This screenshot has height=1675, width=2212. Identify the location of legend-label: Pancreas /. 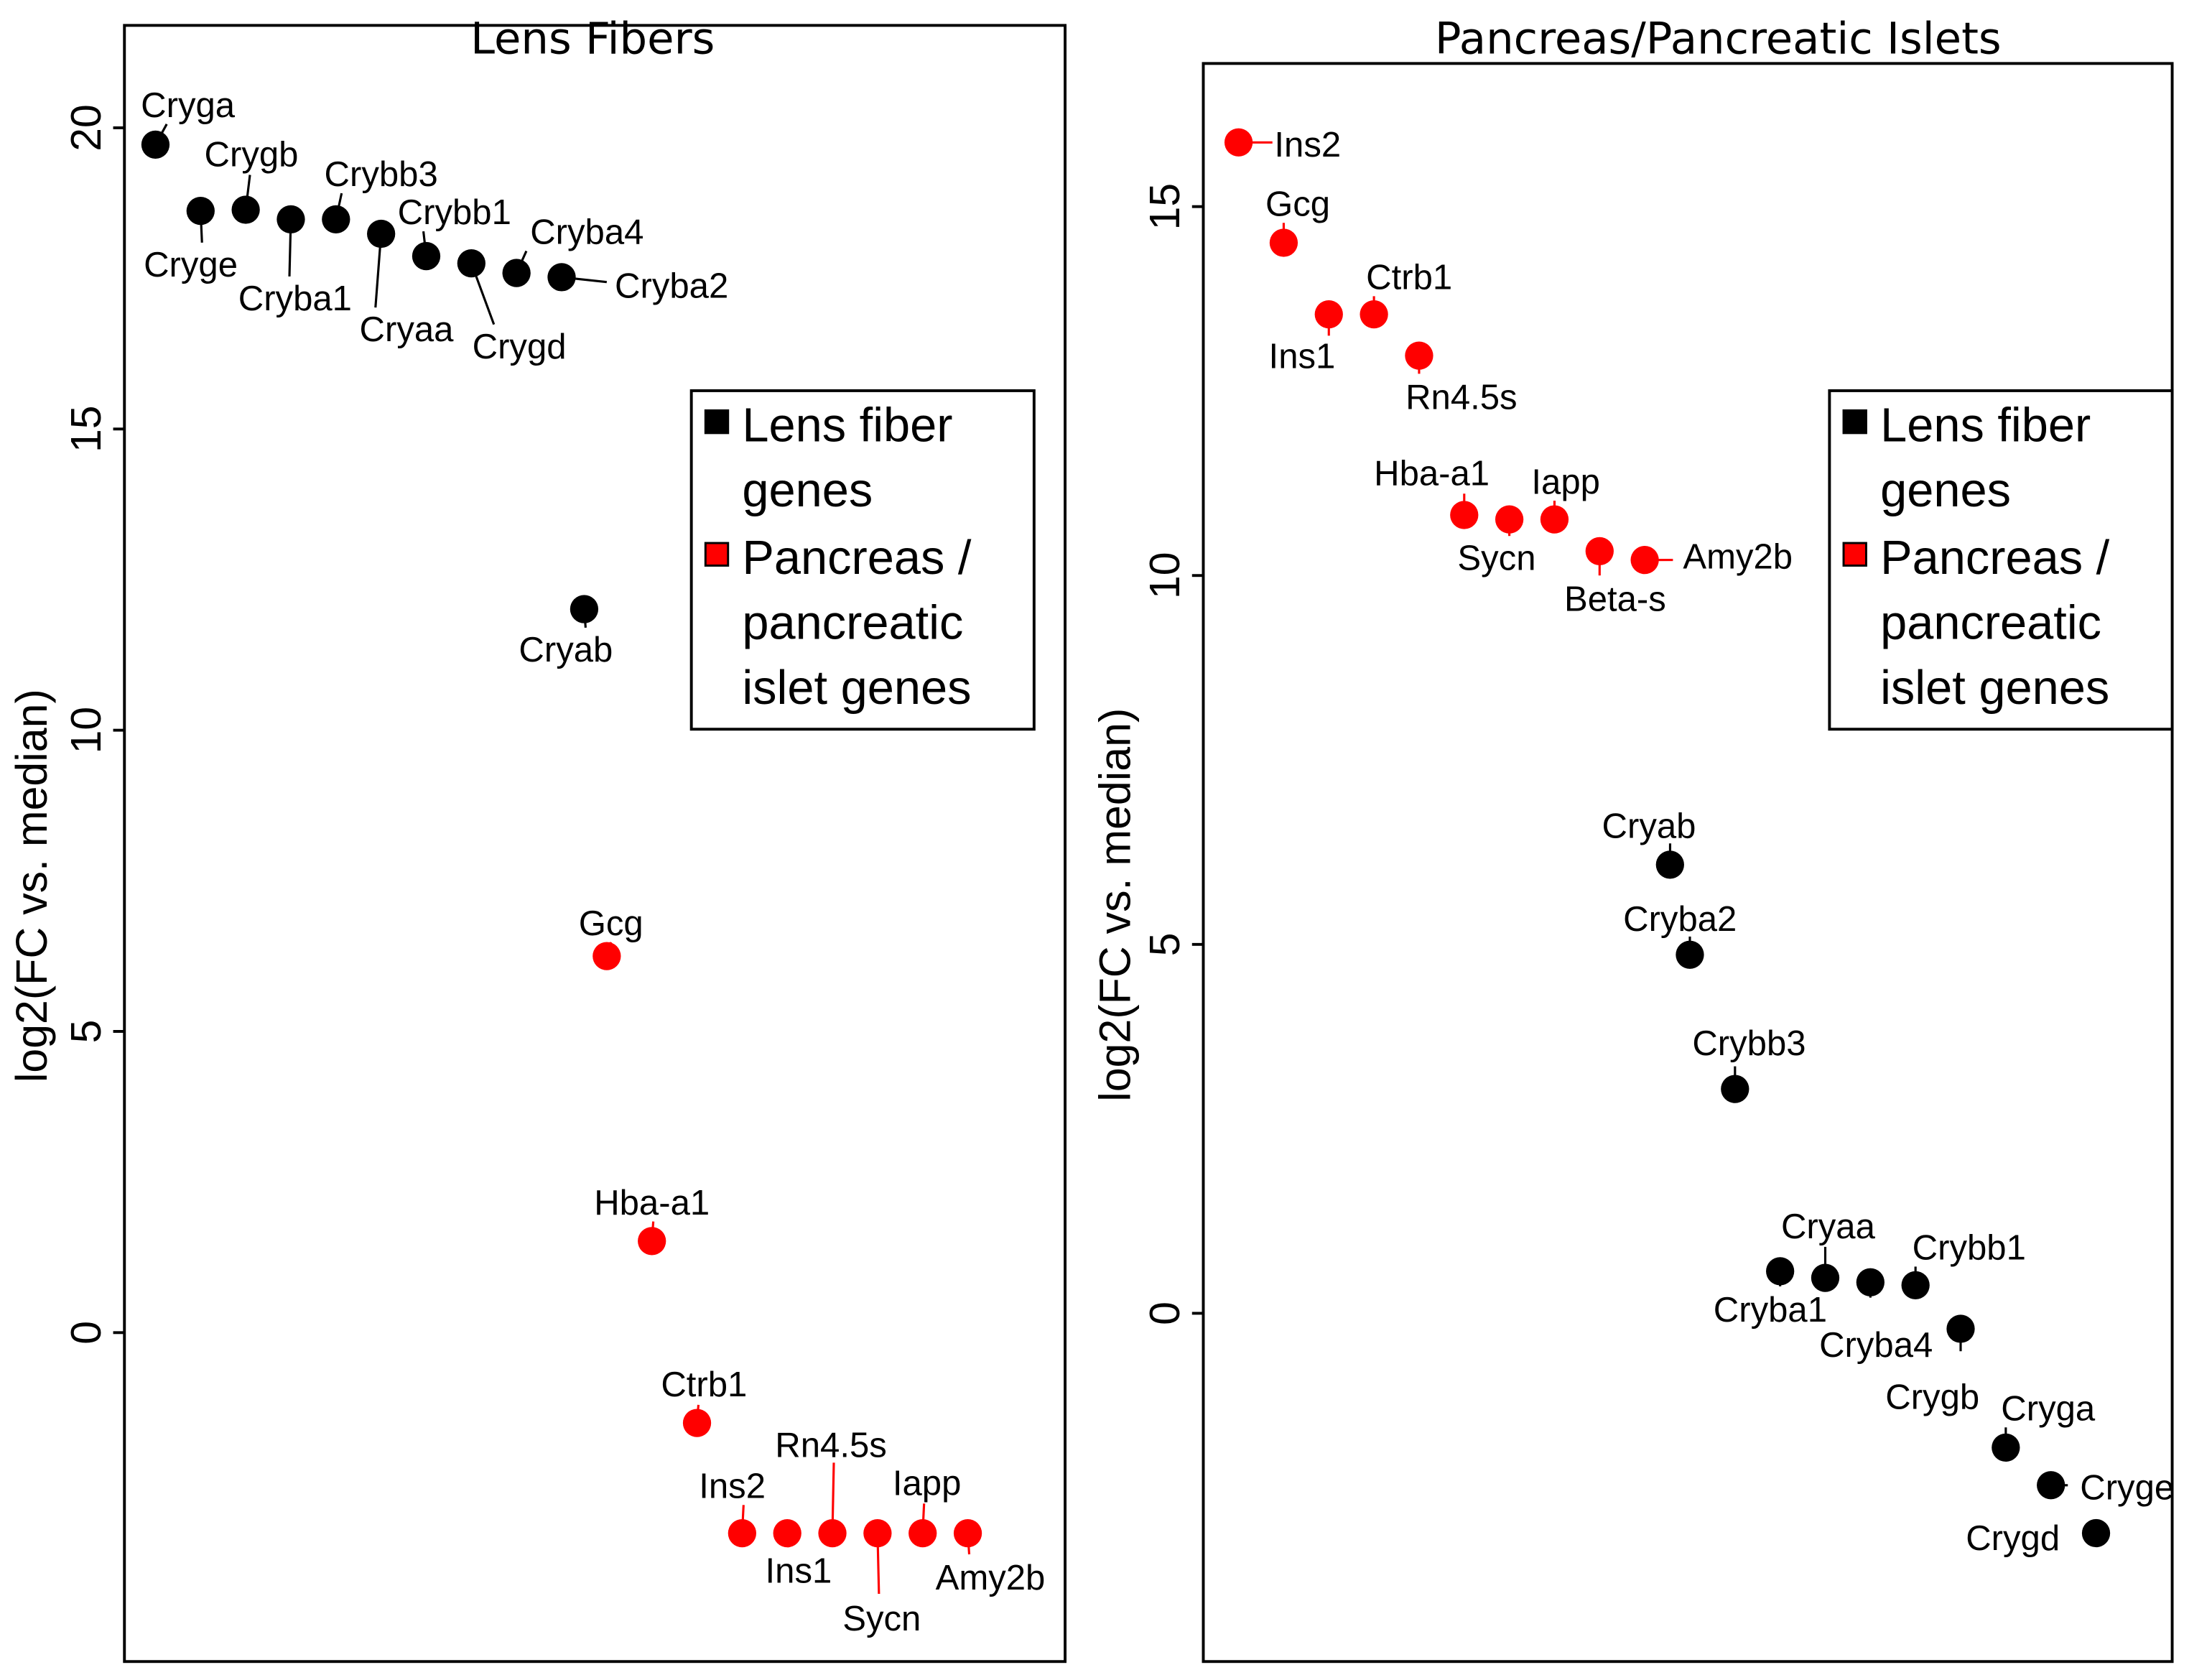
(857, 558).